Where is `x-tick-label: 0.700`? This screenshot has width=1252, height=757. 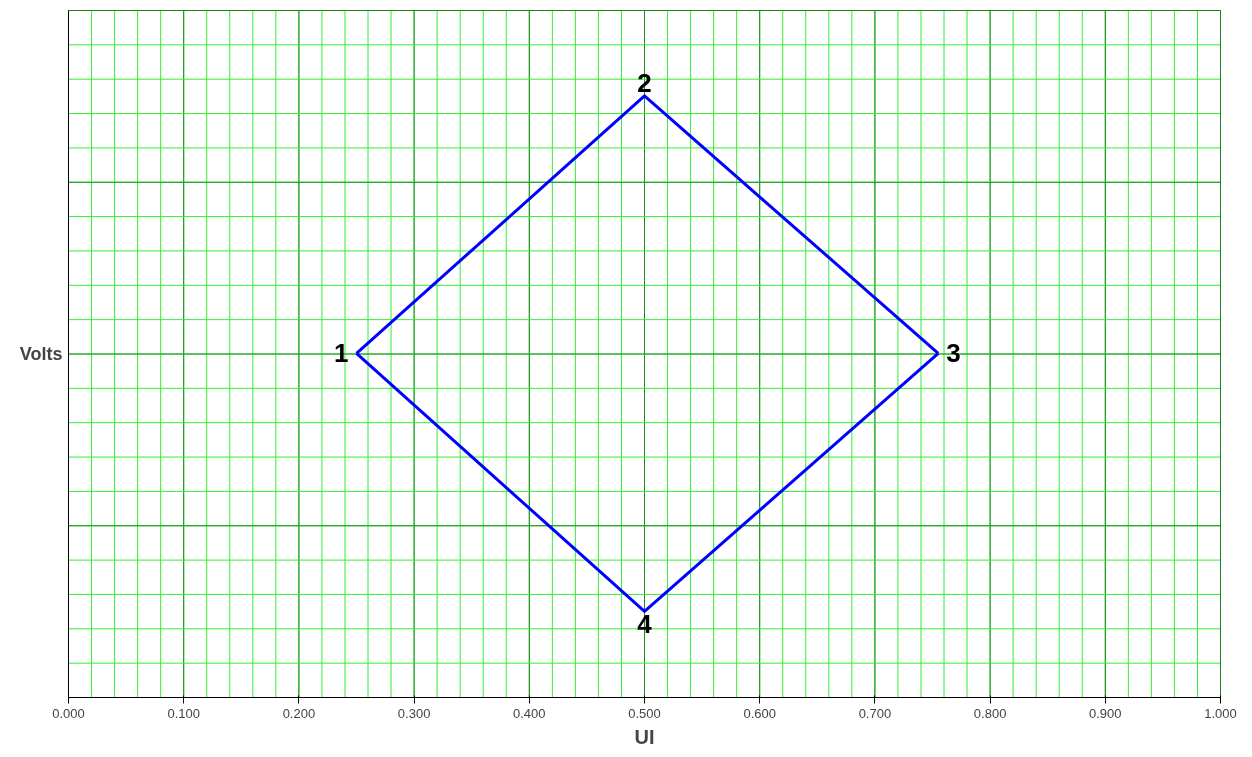
x-tick-label: 0.700 is located at coordinates (875, 713).